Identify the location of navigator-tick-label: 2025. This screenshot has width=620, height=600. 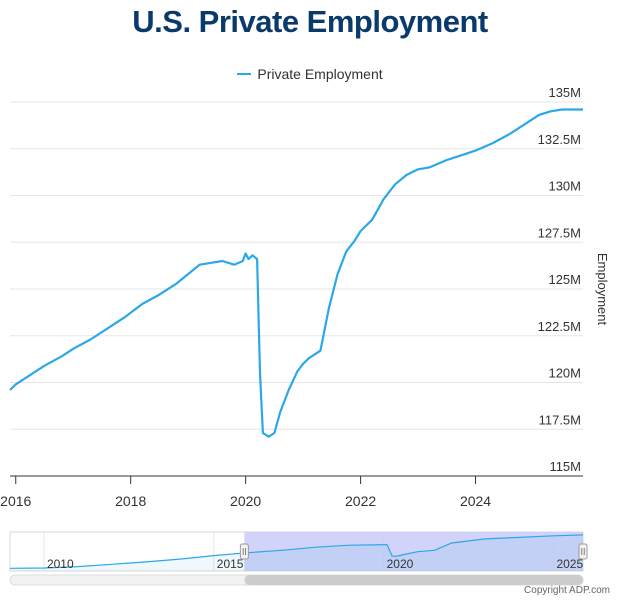
(569, 564).